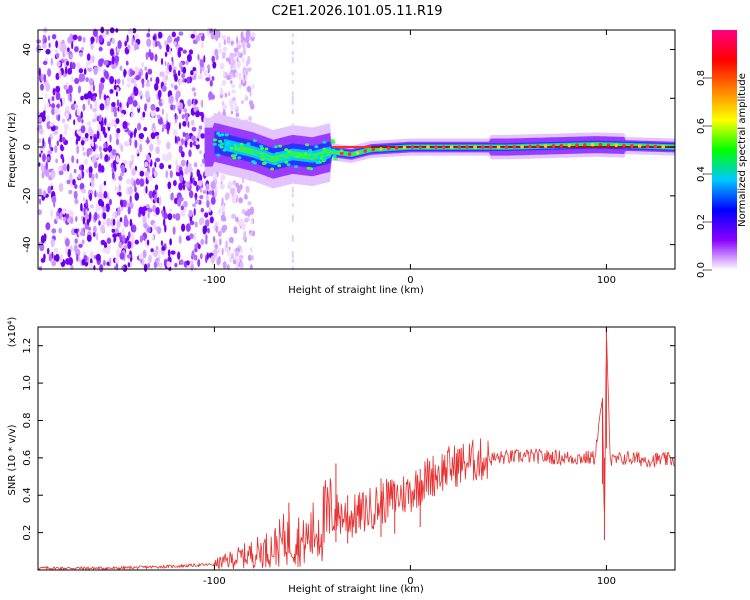  Describe the element at coordinates (214, 581) in the screenshot. I see `snr-x-tick-label: -100` at that location.